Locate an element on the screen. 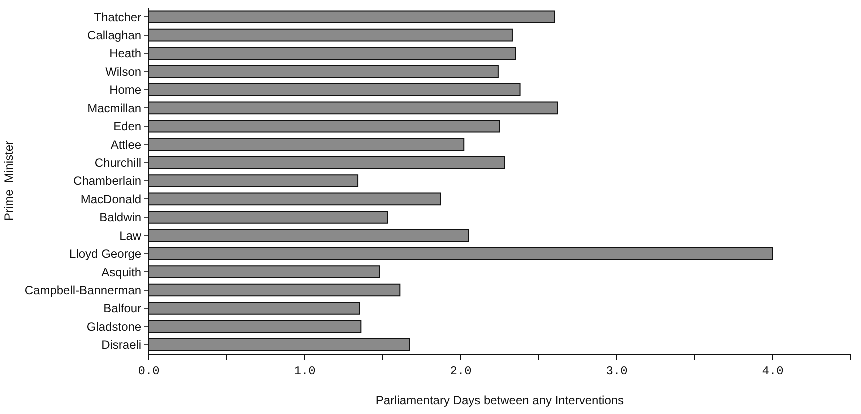  y-tick-label: Callaghan is located at coordinates (115, 35).